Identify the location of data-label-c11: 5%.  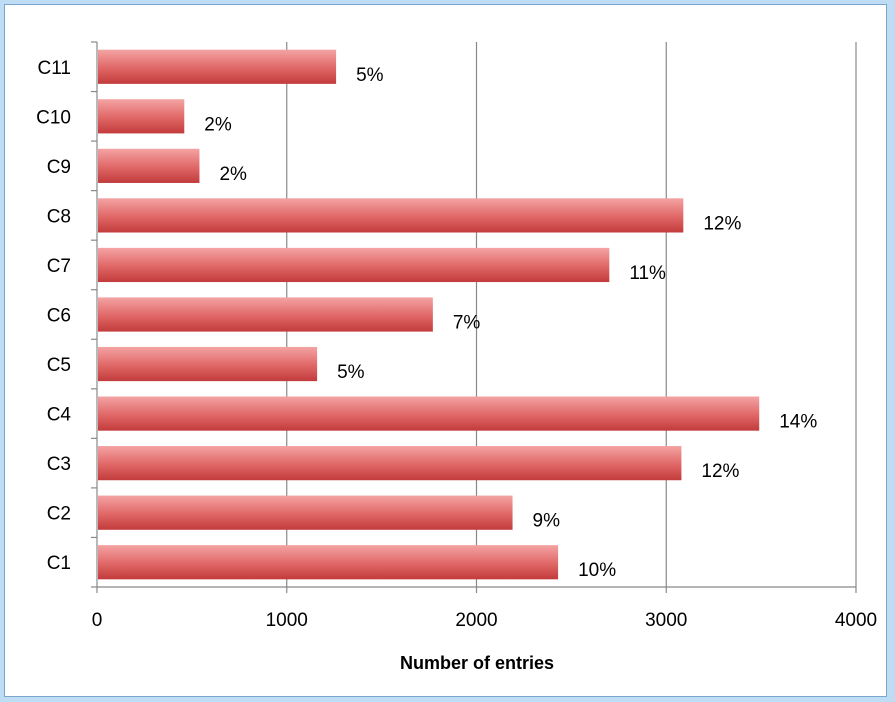
(370, 75).